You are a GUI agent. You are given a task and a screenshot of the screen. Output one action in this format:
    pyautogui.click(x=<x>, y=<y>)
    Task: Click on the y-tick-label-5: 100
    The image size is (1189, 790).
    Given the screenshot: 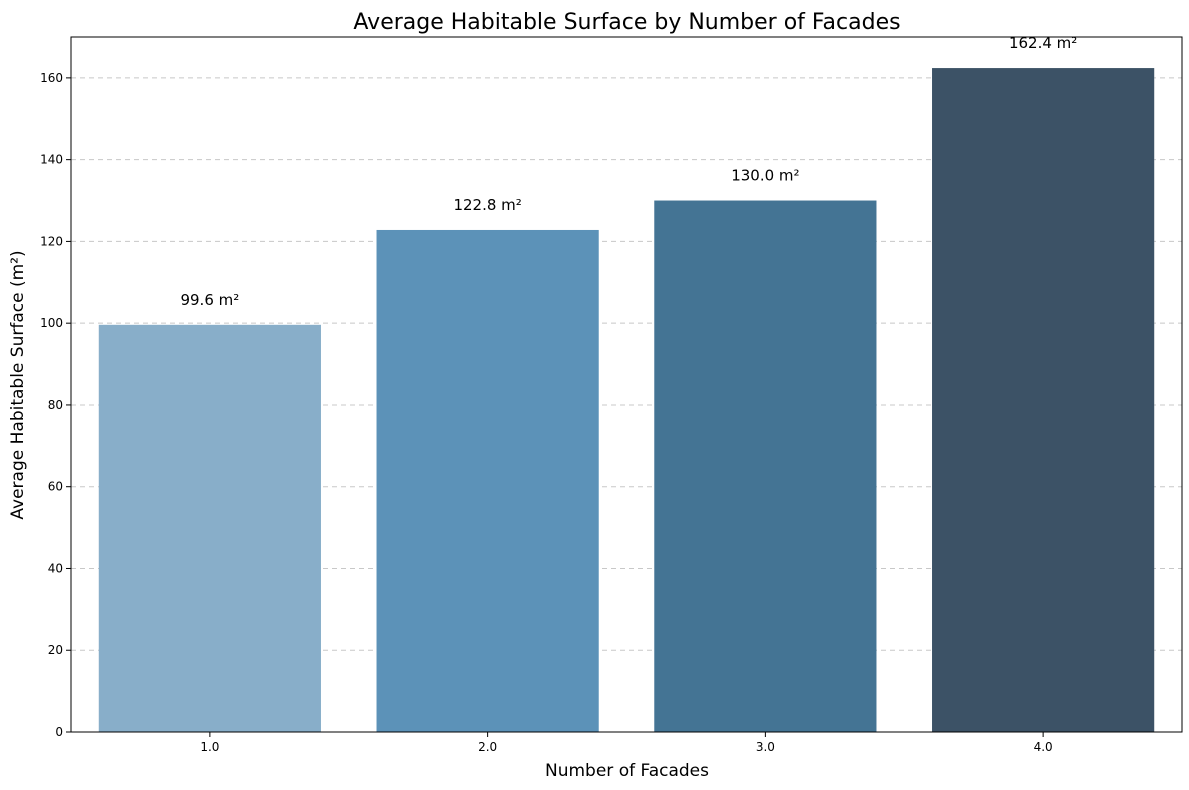 What is the action you would take?
    pyautogui.click(x=51, y=323)
    